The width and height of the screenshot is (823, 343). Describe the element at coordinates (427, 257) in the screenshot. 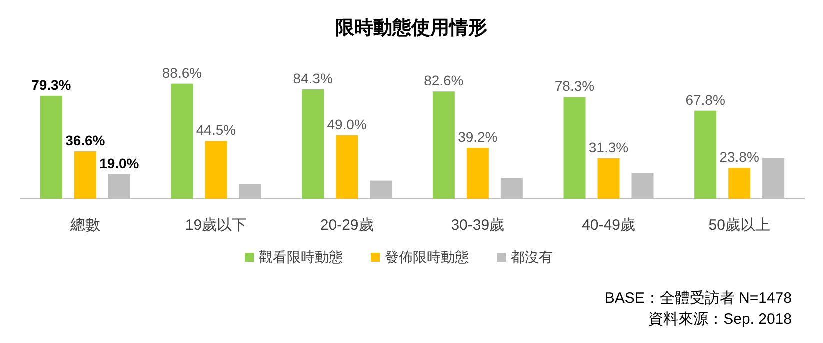

I see `legend-label: 發佈限時動態` at that location.